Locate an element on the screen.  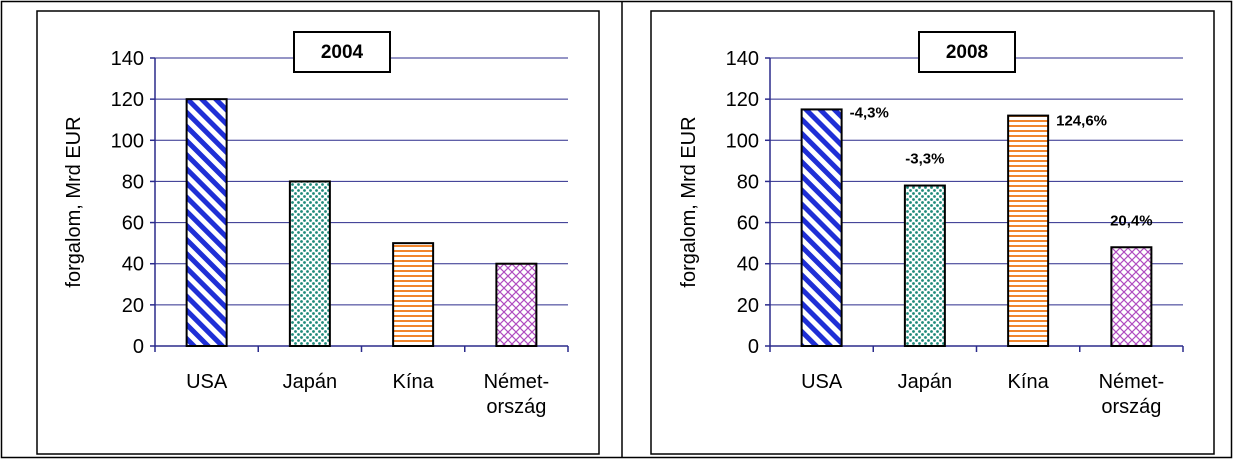
data-label: 124,6% is located at coordinates (1081, 121).